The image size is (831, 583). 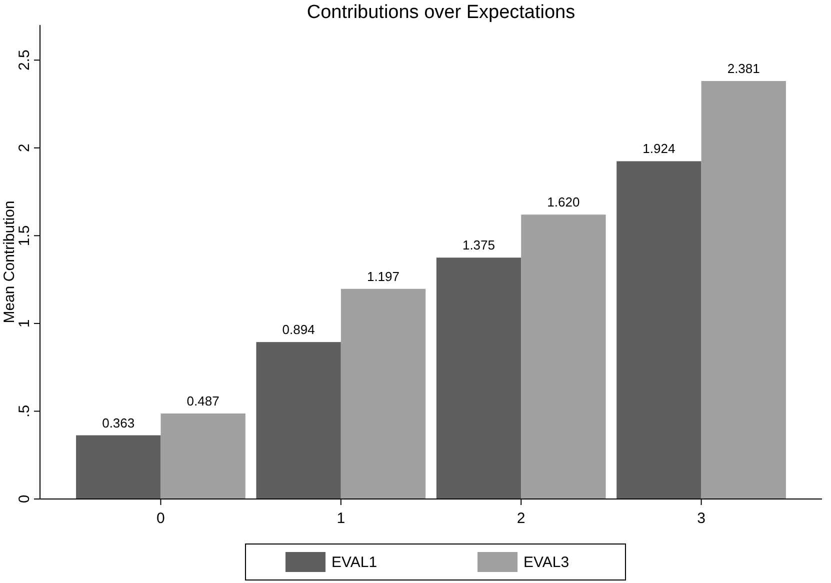 I want to click on data-label: 0.487, so click(x=203, y=401).